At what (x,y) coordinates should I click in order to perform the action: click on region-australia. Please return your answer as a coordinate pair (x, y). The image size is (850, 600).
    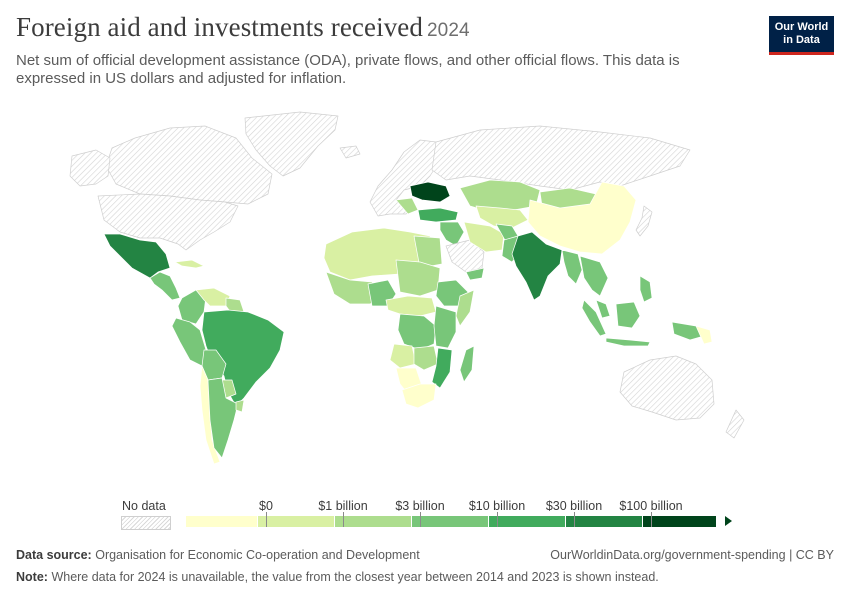
    Looking at the image, I should click on (667, 388).